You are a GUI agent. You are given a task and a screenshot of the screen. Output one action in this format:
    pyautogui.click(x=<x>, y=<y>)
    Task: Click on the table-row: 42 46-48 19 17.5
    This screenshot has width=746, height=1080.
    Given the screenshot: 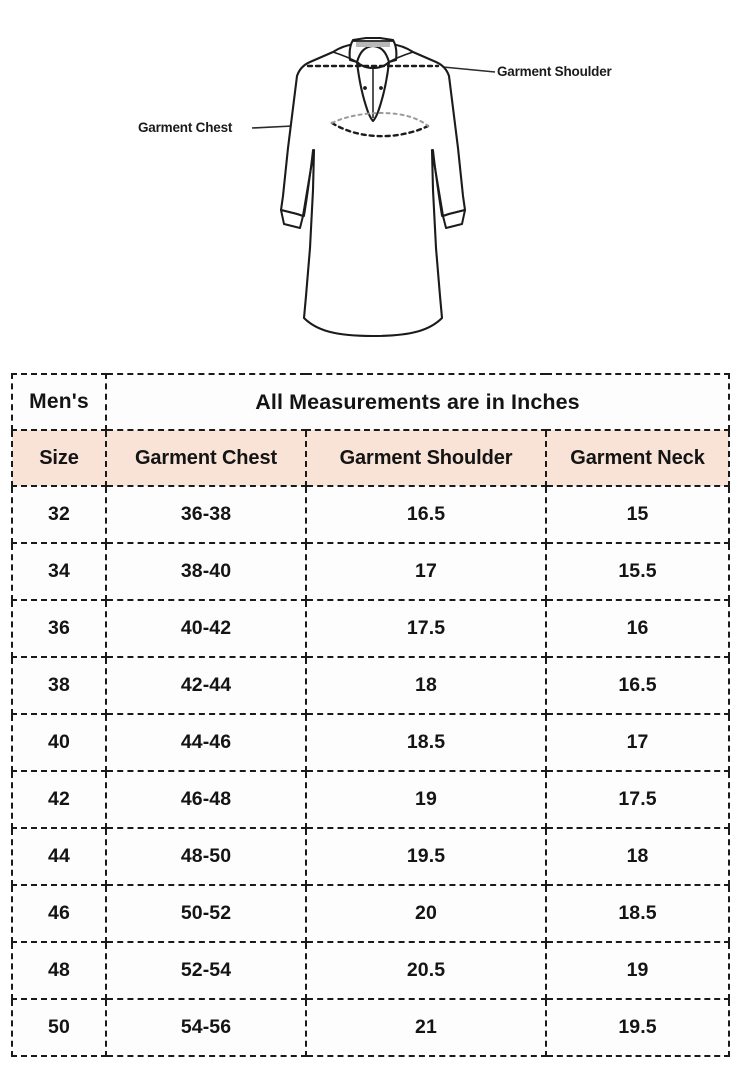 What is the action you would take?
    pyautogui.click(x=371, y=799)
    